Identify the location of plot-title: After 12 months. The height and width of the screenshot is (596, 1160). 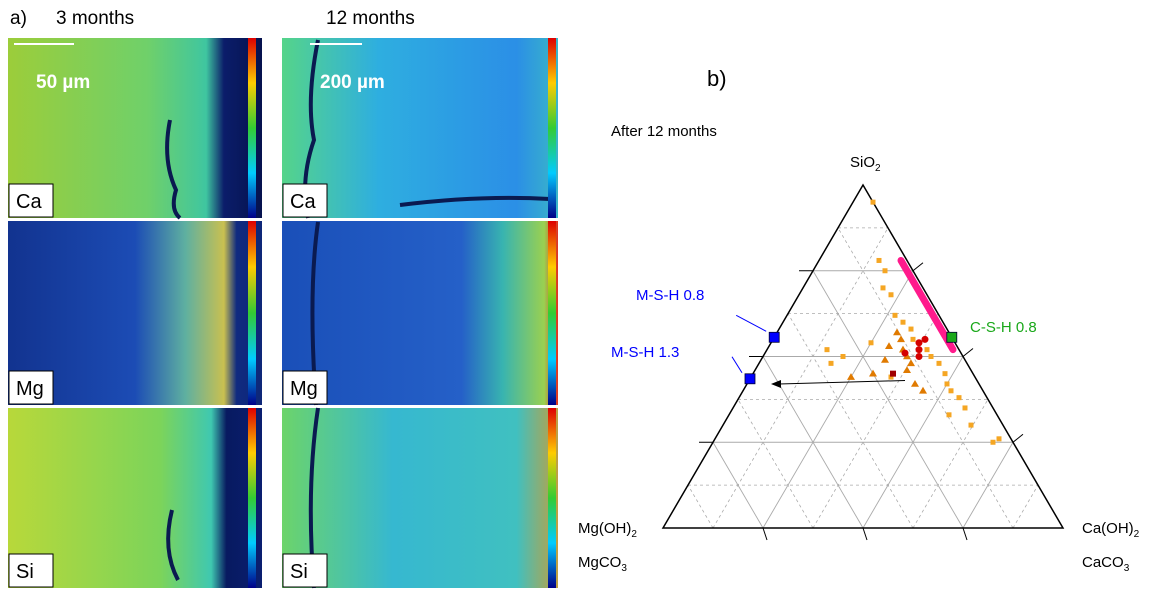
(664, 131).